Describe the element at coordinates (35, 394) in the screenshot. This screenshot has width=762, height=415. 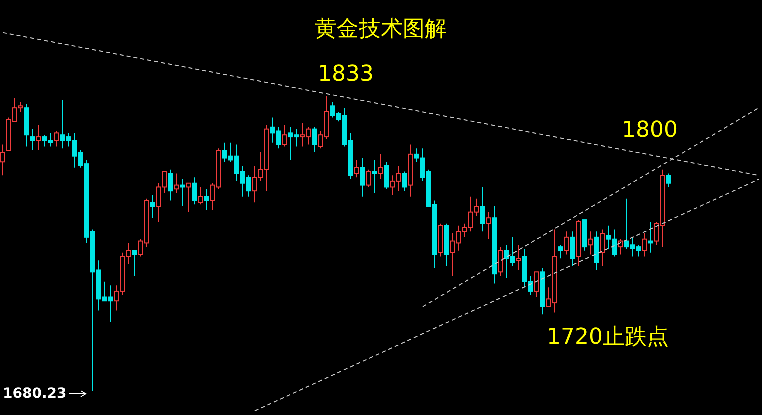
I see `annotation: 1680.23` at that location.